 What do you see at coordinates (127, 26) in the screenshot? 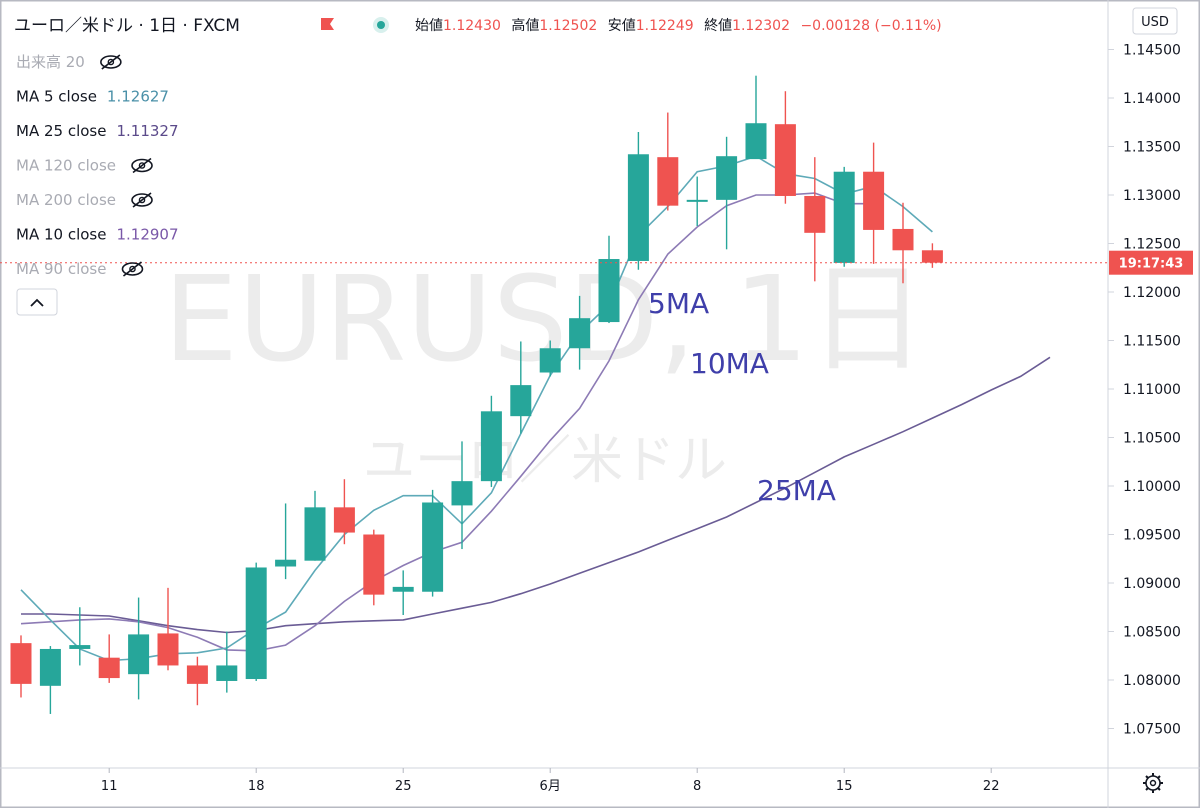
I see `symbol-title: ユーロ／米ドル · 1日 · FXCM` at bounding box center [127, 26].